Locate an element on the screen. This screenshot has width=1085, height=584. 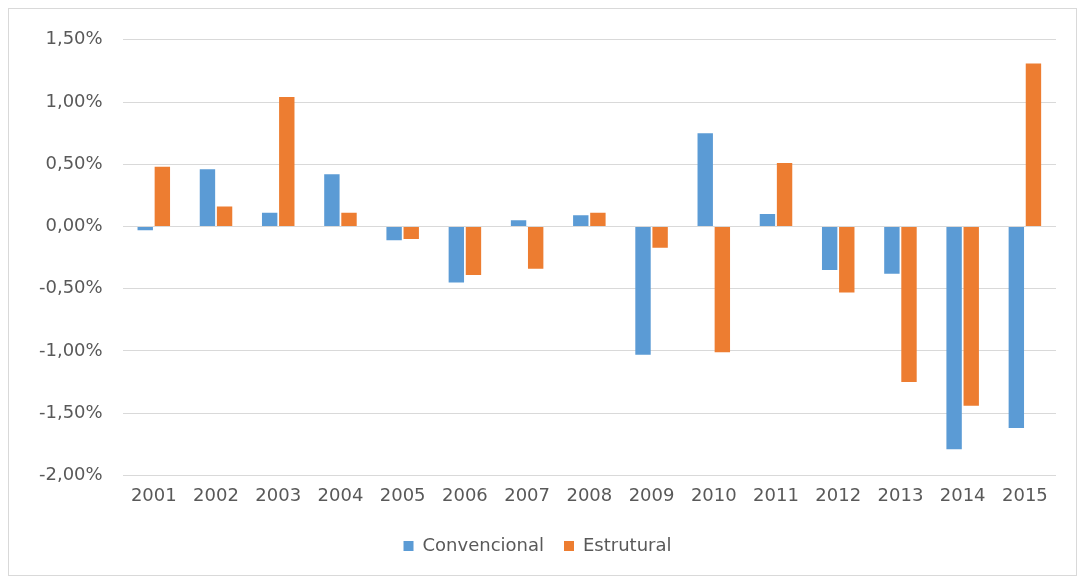
x-tick-label: 2004 is located at coordinates (340, 494).